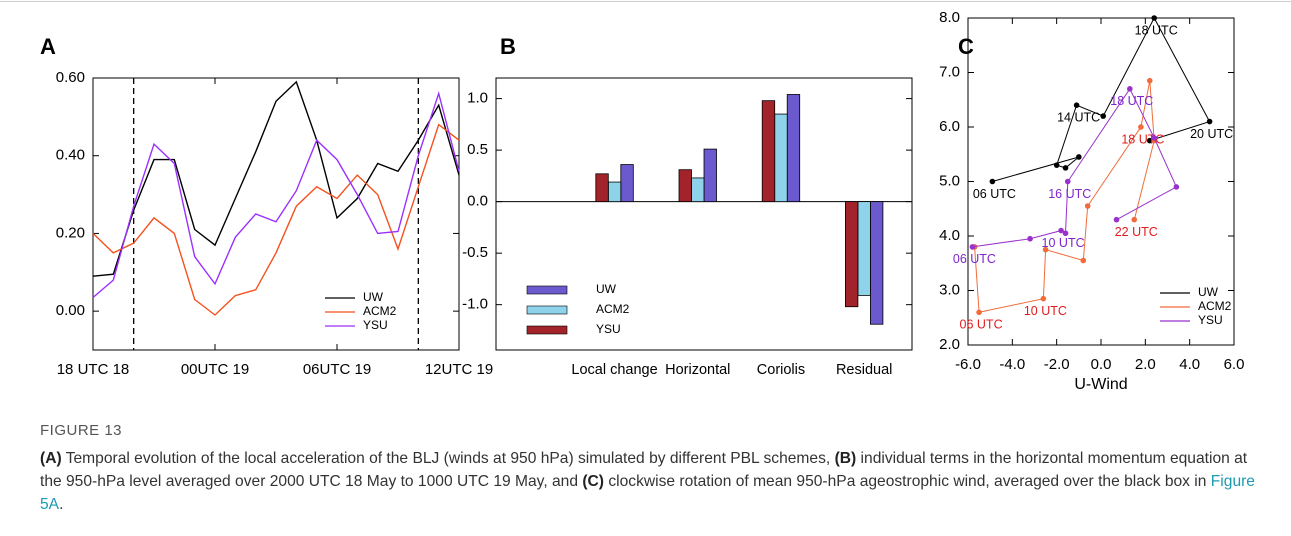 The image size is (1291, 536). Describe the element at coordinates (949, 126) in the screenshot. I see `y-tick-label: 6.0` at that location.